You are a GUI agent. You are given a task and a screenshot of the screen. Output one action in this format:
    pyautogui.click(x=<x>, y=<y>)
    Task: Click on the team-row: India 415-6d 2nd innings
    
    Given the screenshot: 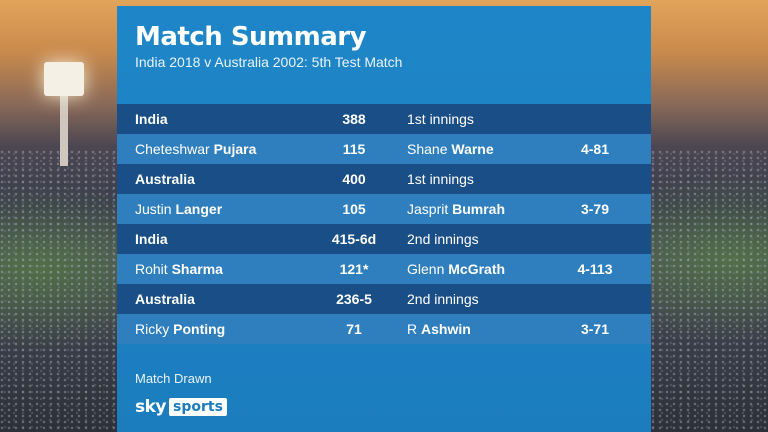 What is the action you would take?
    pyautogui.click(x=384, y=239)
    